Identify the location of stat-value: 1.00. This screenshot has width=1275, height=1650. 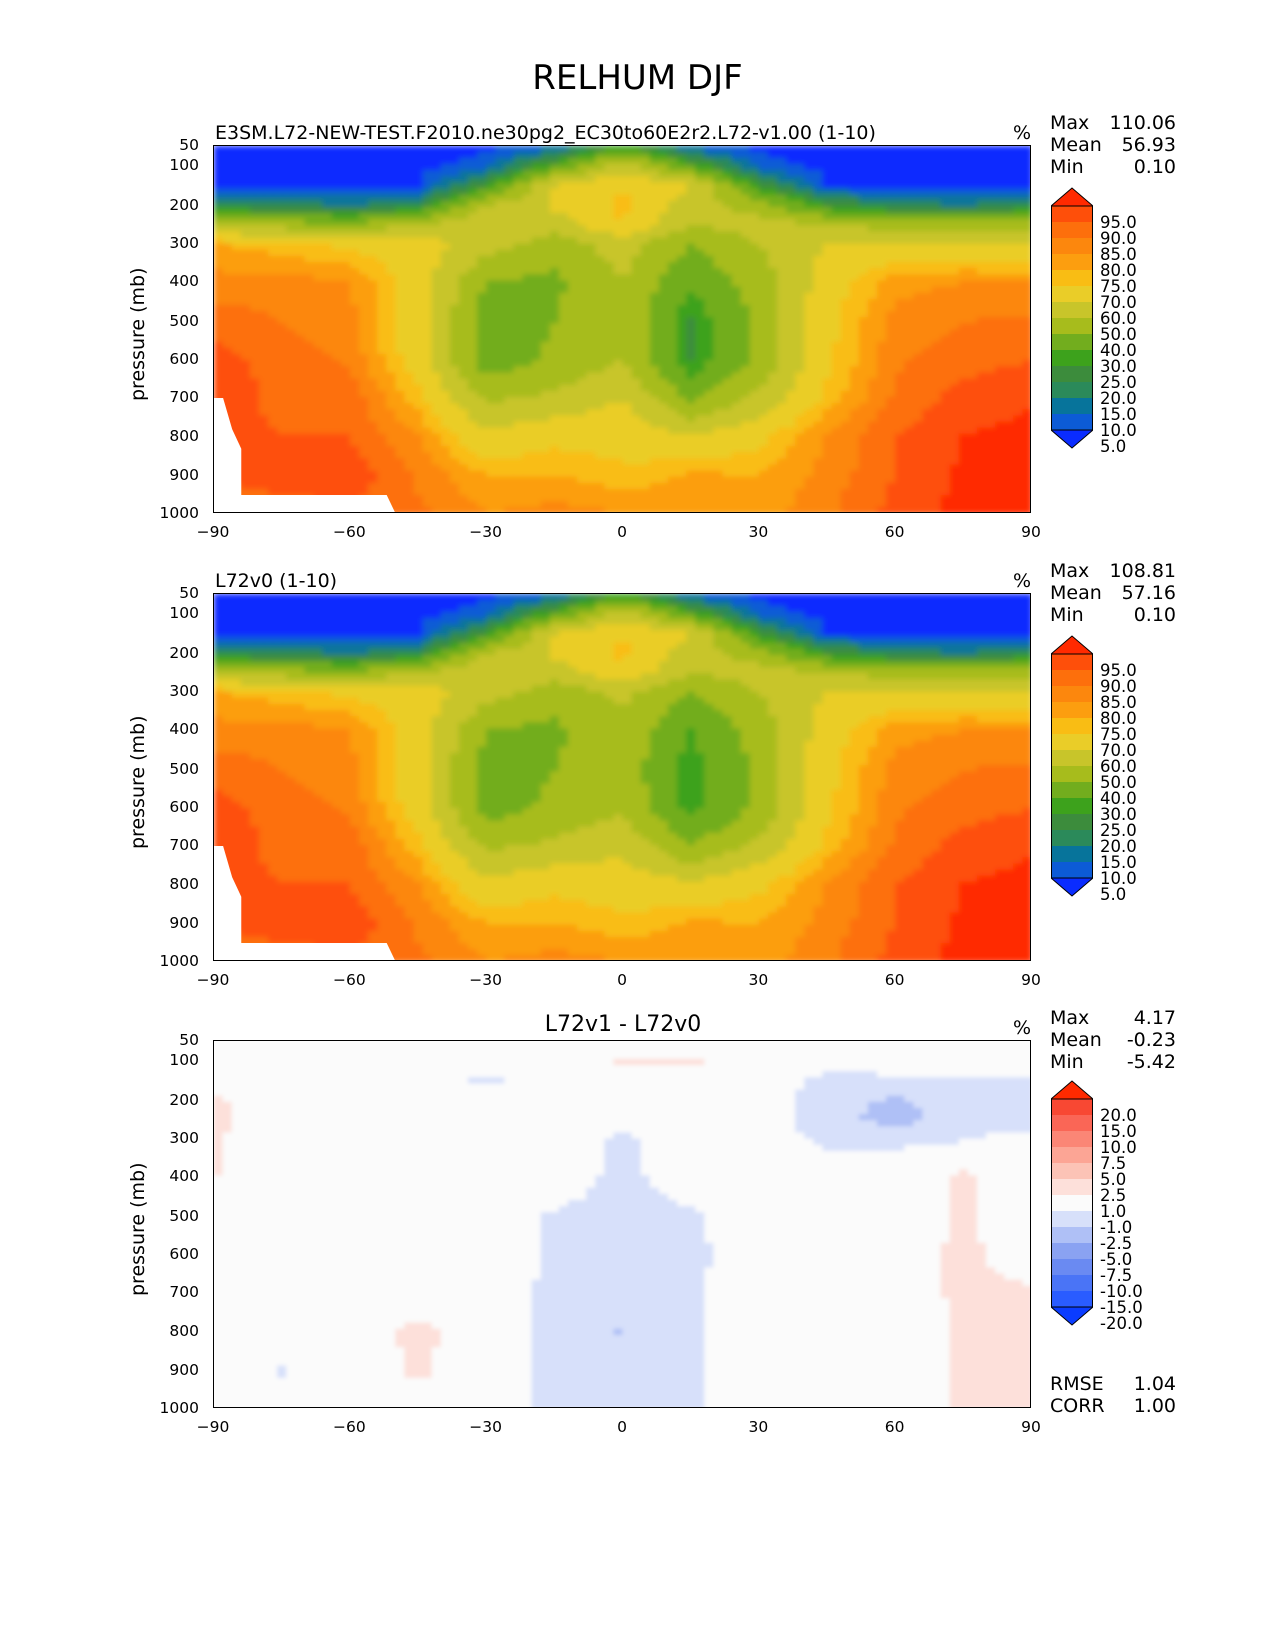
(1154, 1406).